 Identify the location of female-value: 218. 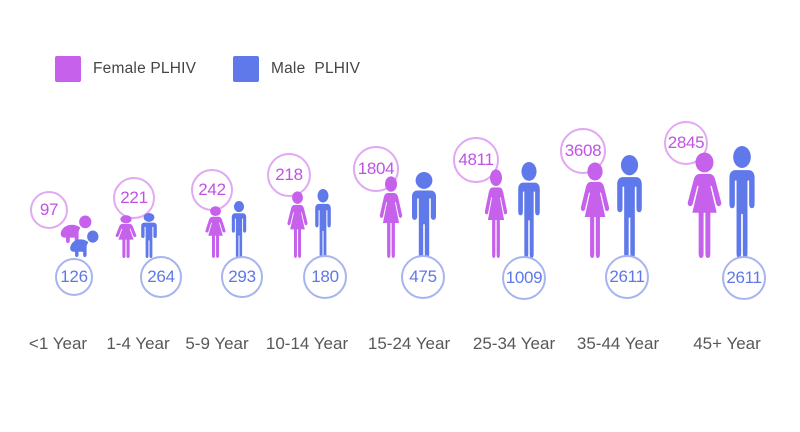
(289, 174).